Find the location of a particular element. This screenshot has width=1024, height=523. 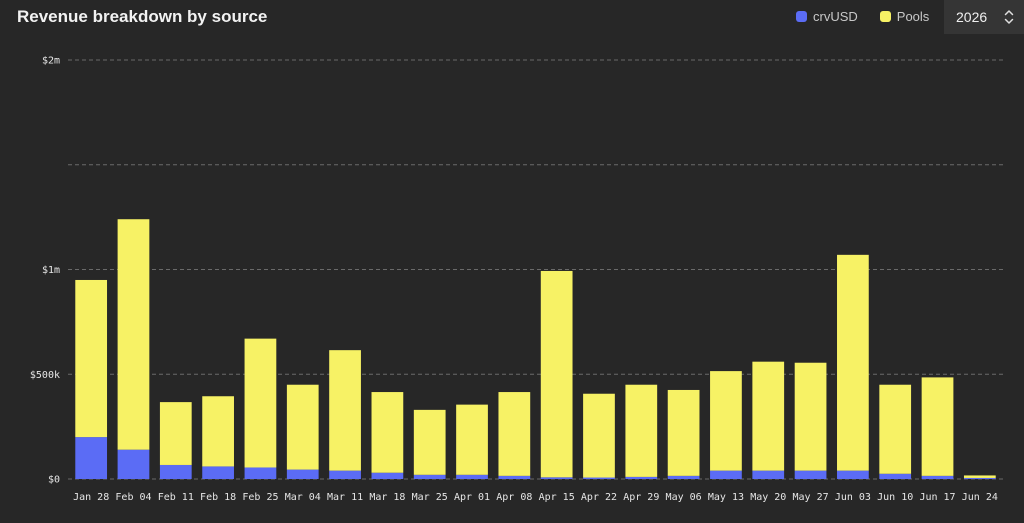

x-tick-label: Jun 24 is located at coordinates (980, 497).